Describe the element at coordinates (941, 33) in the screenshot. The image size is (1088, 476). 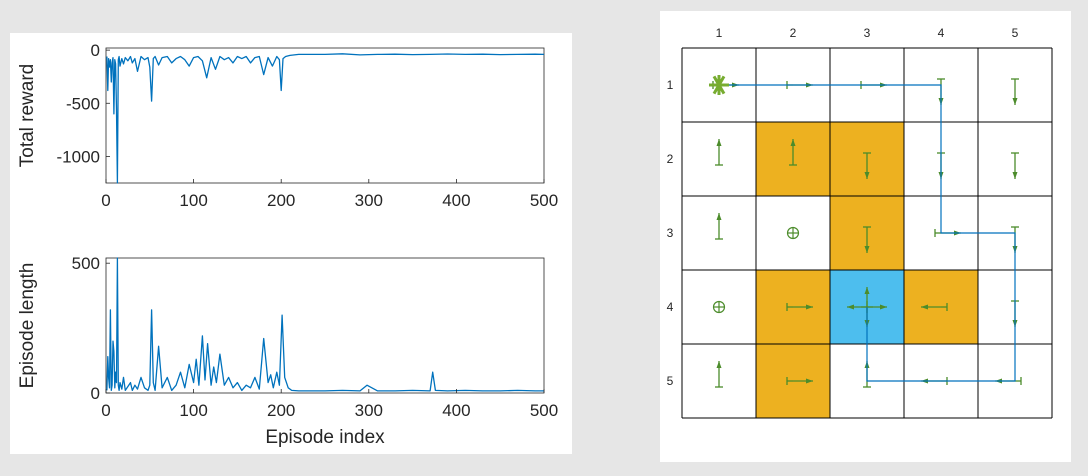
I see `grid-col-label: 4` at that location.